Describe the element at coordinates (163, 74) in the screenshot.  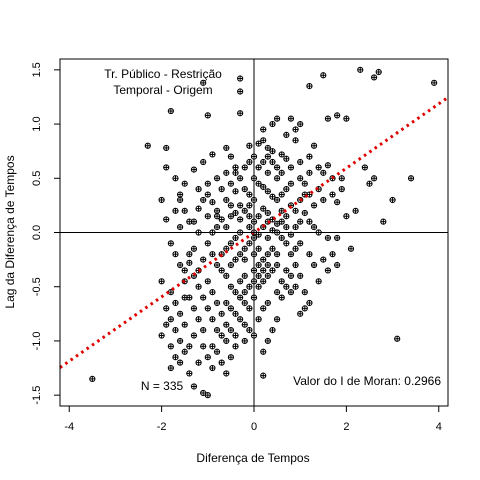
I see `title-line-1: Tr. Público - Restrição` at that location.